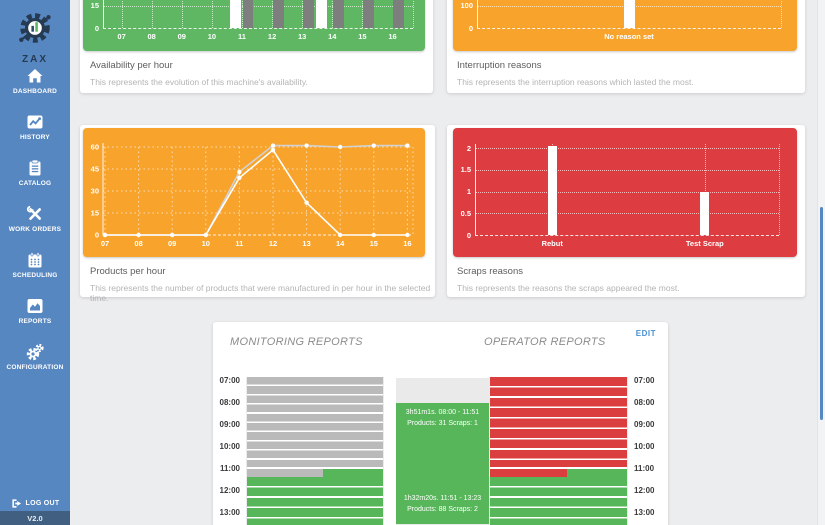 This screenshot has width=825, height=525. I want to click on time-label-right: 13:00, so click(644, 513).